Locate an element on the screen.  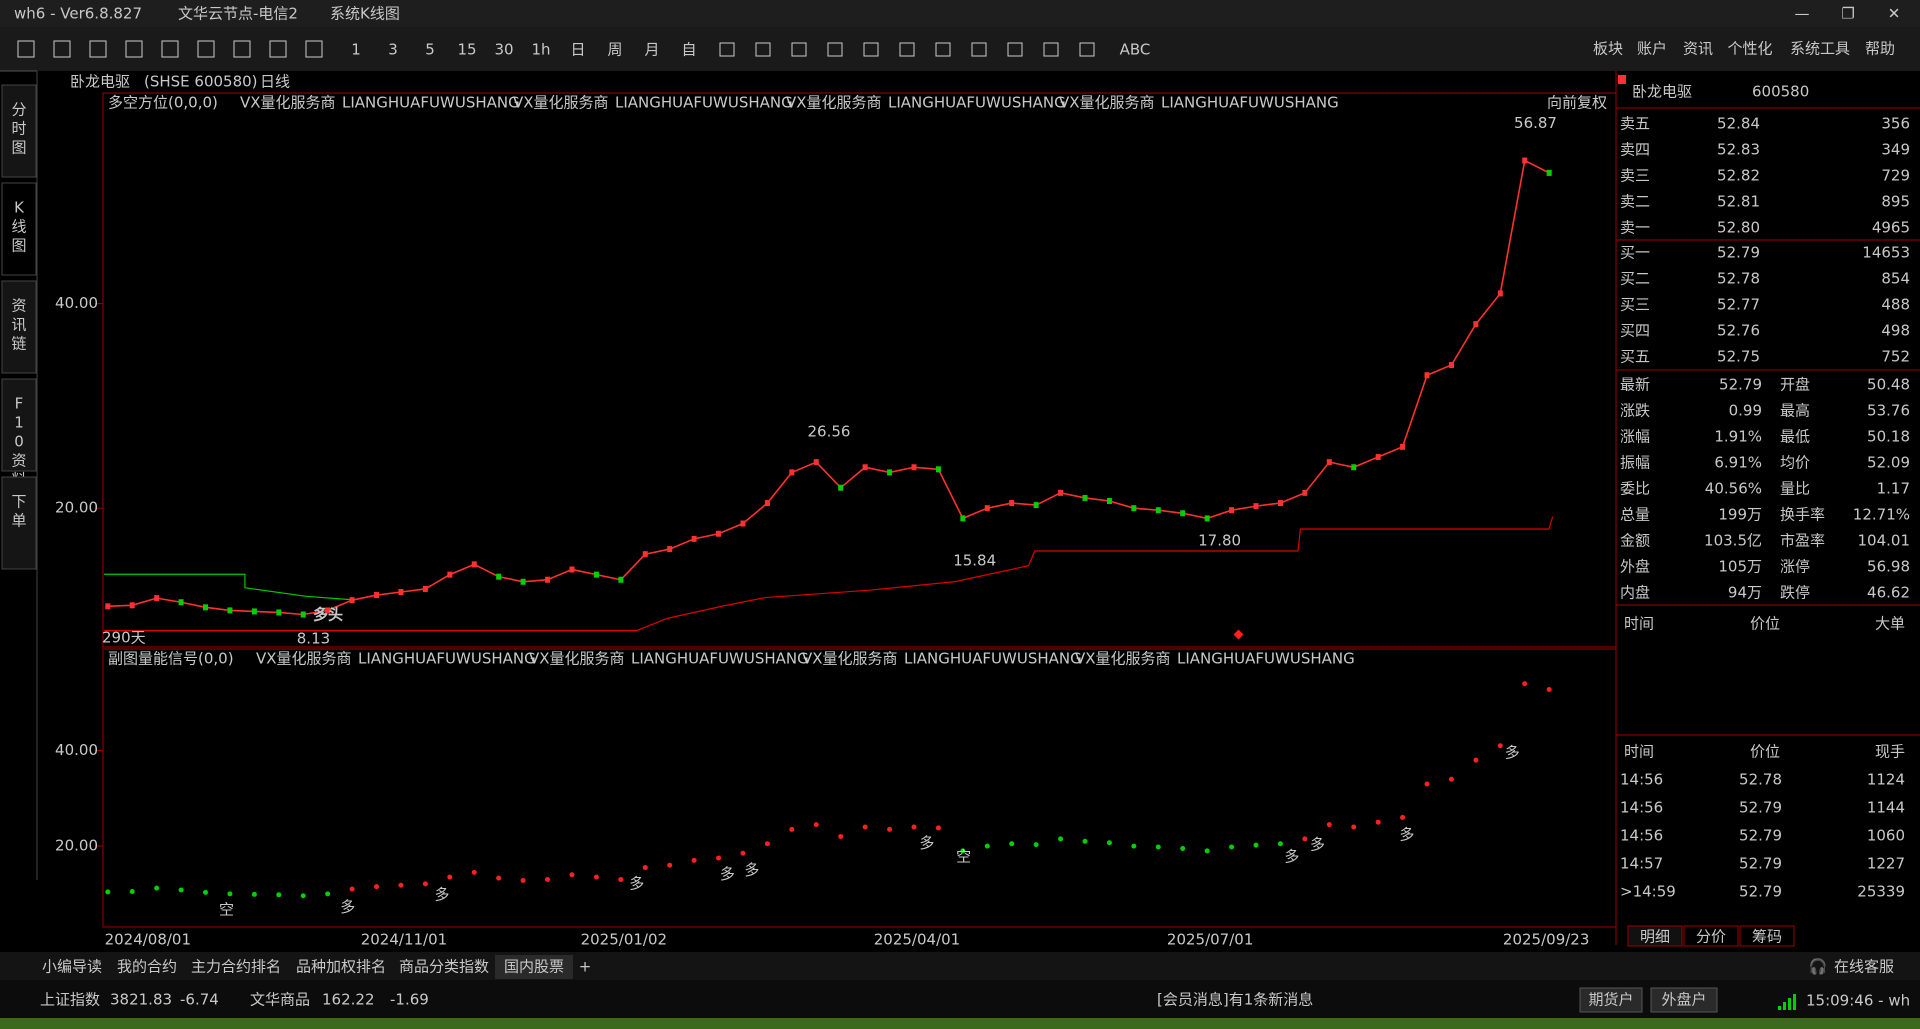
menu-item: 账户 is located at coordinates (1652, 49).